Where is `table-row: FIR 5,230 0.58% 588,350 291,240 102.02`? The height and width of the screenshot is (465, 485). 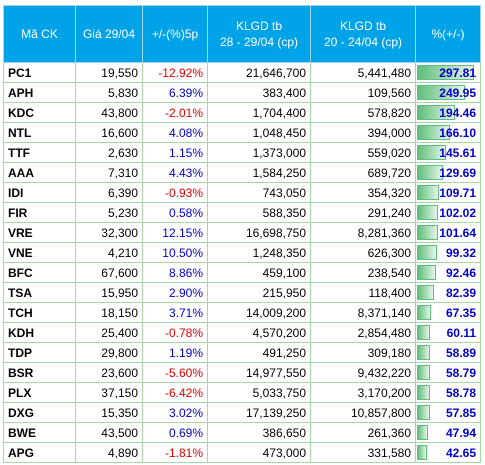
table-row: FIR 5,230 0.58% 588,350 291,240 102.02 is located at coordinates (242, 212).